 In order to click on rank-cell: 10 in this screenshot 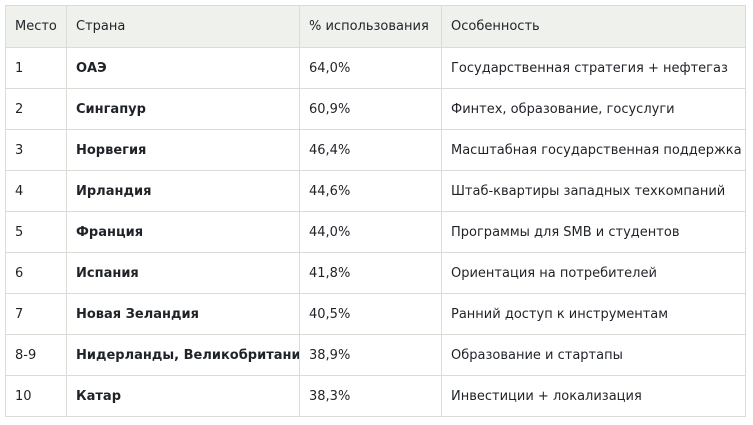, I will do `click(36, 396)`.